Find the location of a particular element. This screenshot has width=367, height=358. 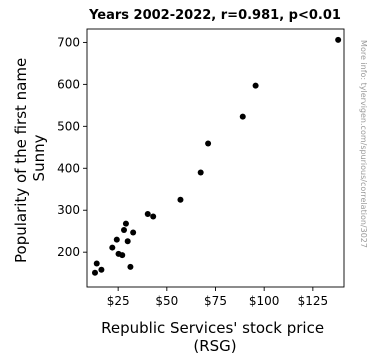

y-tick-label: 500 is located at coordinates (68, 126).